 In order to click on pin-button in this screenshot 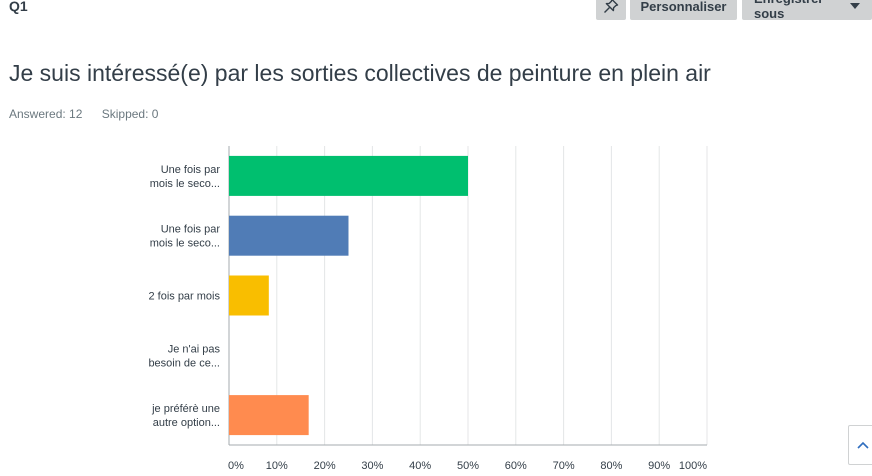, I will do `click(611, 10)`.